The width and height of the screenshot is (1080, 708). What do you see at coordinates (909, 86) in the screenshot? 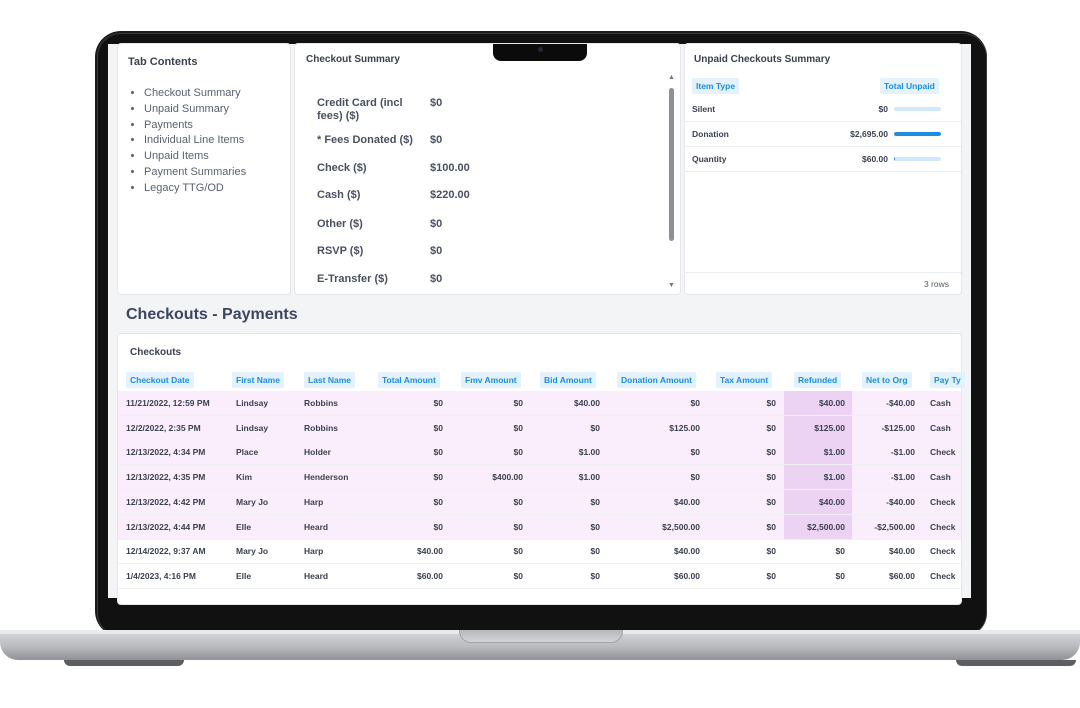
I see `column-header-total-unpaid: Total Unpaid` at bounding box center [909, 86].